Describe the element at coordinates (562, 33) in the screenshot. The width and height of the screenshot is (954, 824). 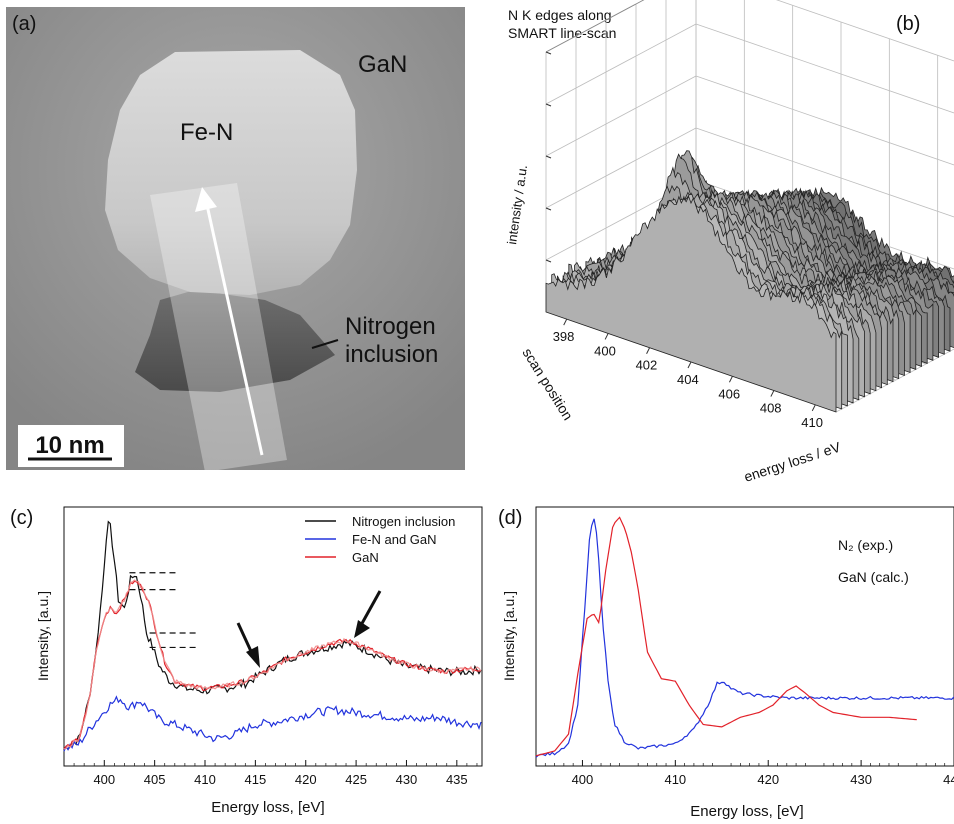
I see `waterfall-title-line2: SMART line-scan` at that location.